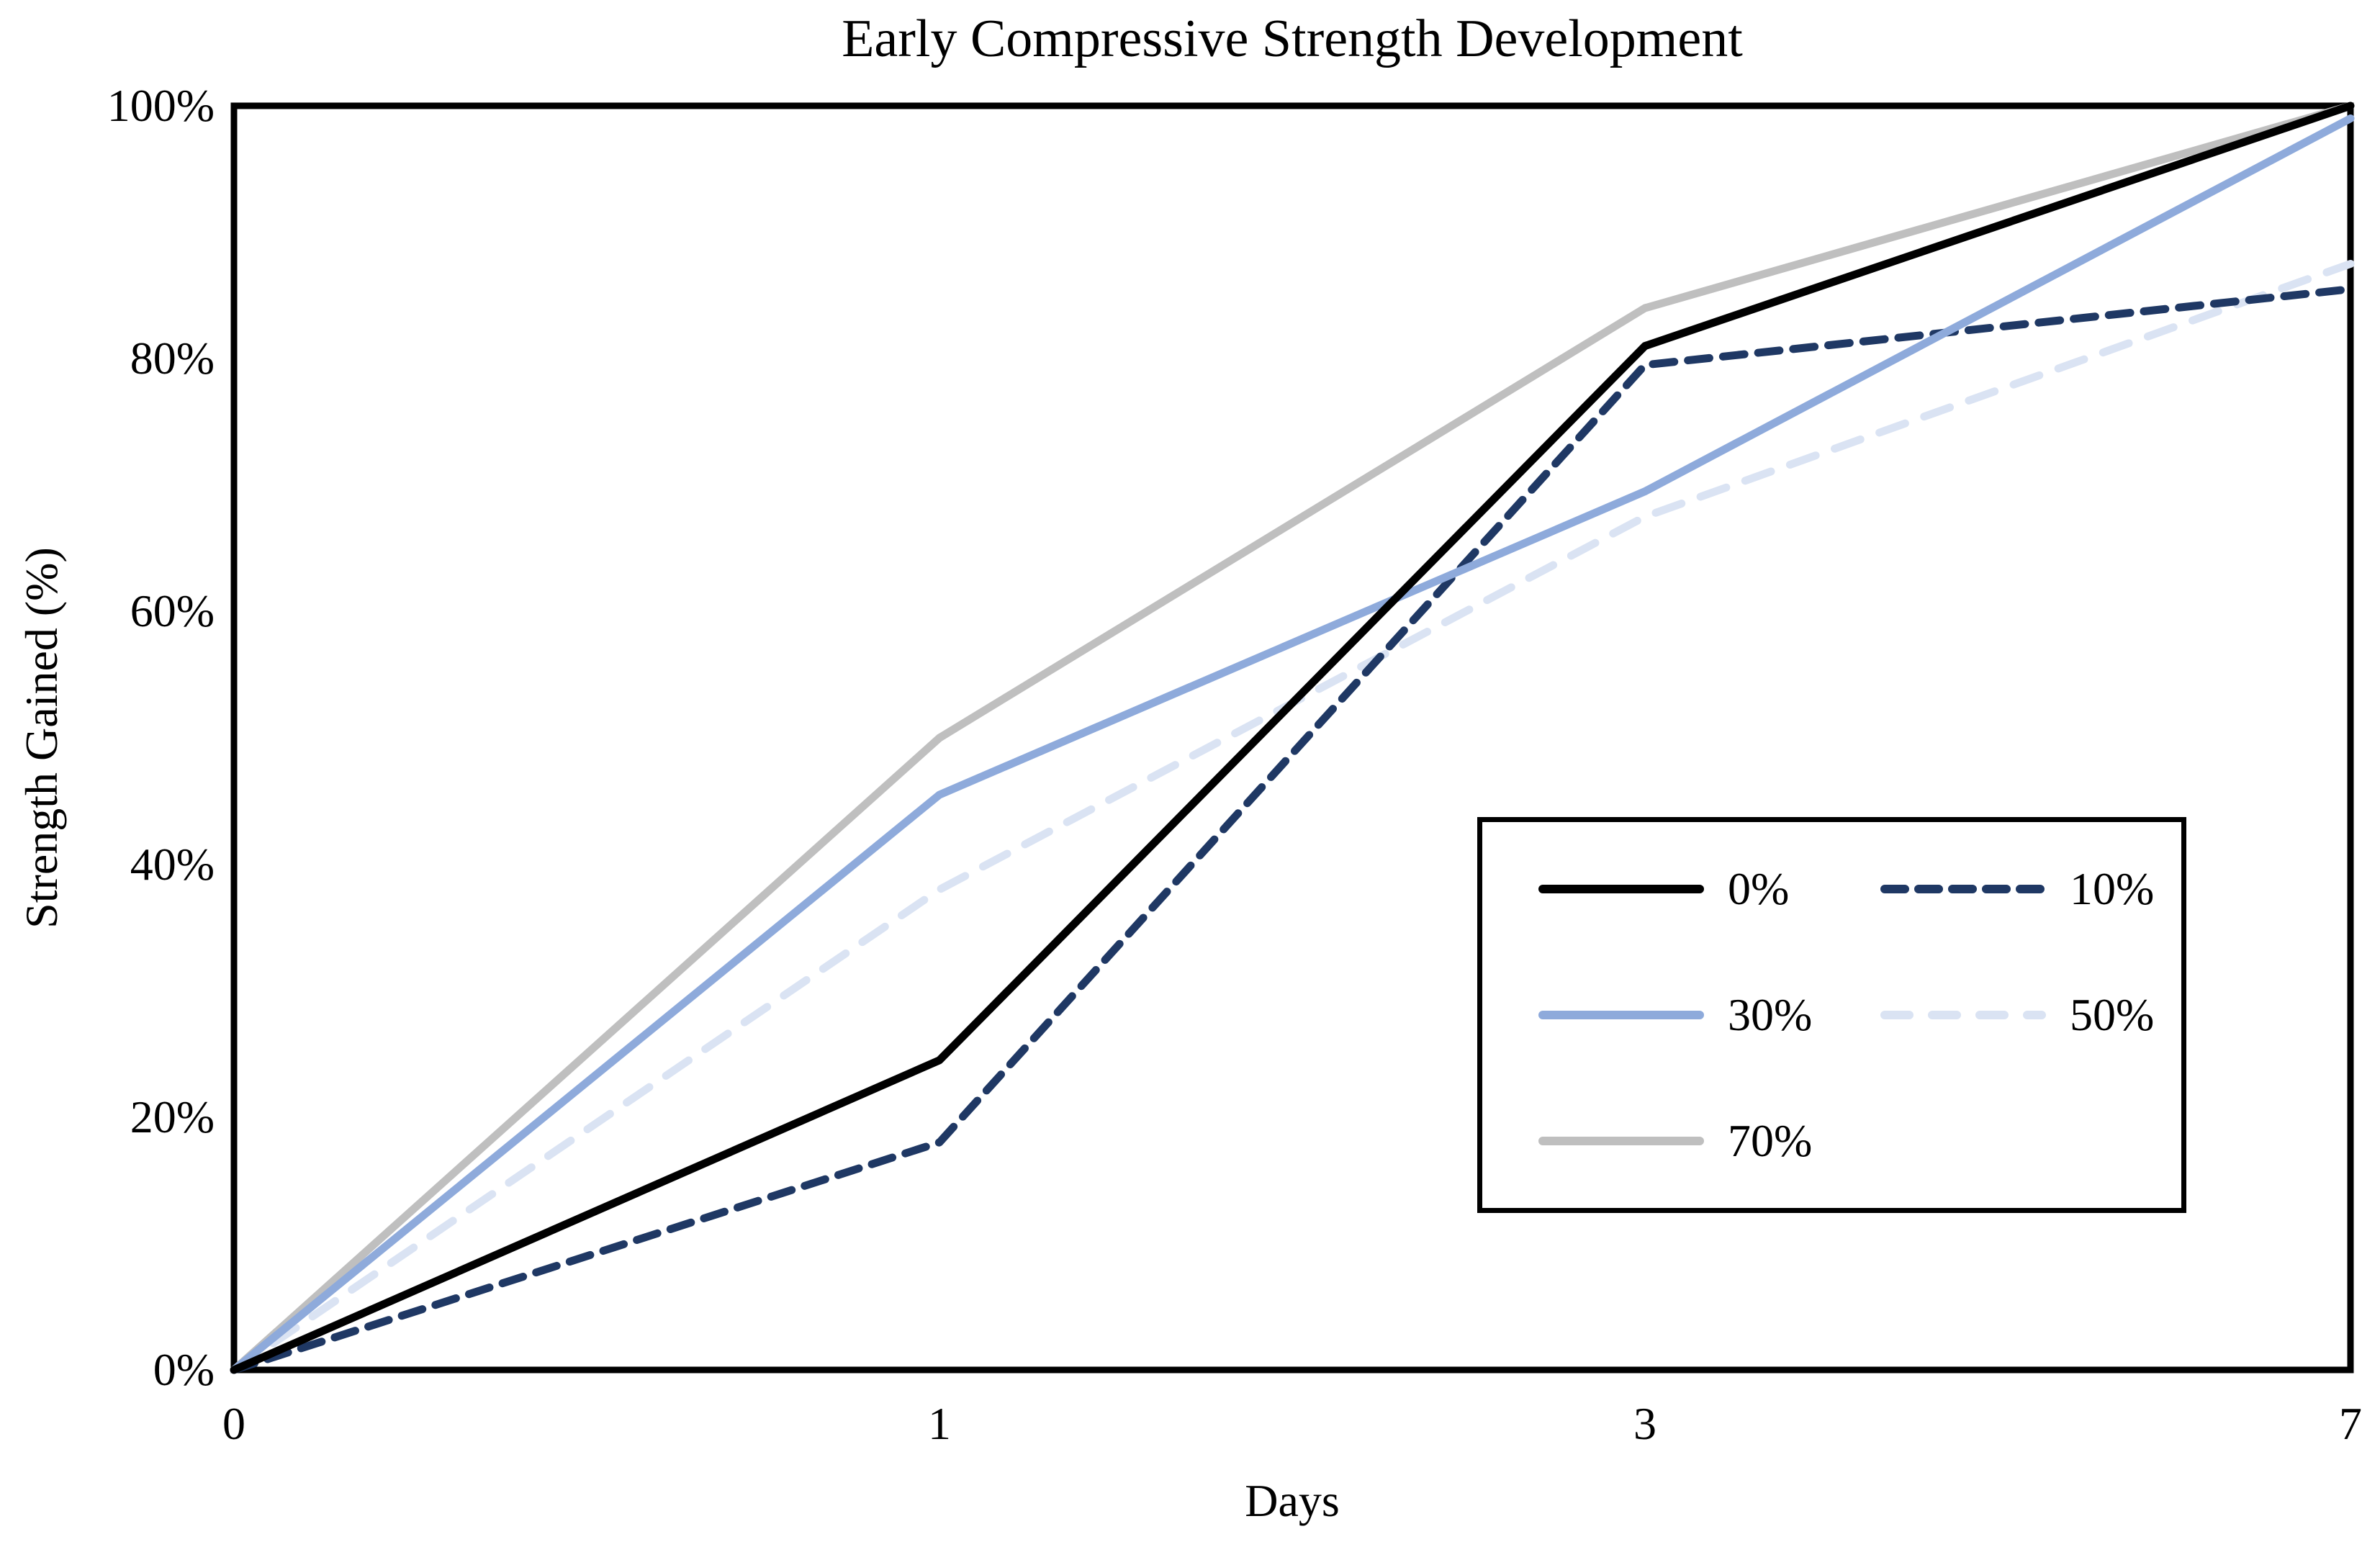 The width and height of the screenshot is (2380, 1547). What do you see at coordinates (184, 1369) in the screenshot?
I see `y-tick-label: 0%` at bounding box center [184, 1369].